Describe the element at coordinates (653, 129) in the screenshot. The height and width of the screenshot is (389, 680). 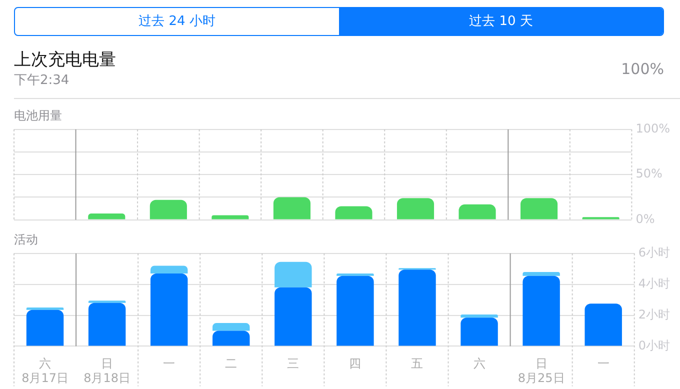
I see `y-tick-label: 100%` at that location.